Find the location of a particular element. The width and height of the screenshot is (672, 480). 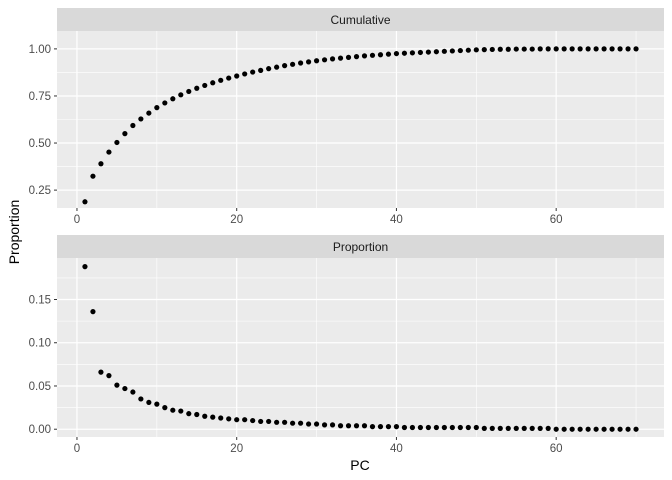

x-tick-label: 40 is located at coordinates (396, 220).